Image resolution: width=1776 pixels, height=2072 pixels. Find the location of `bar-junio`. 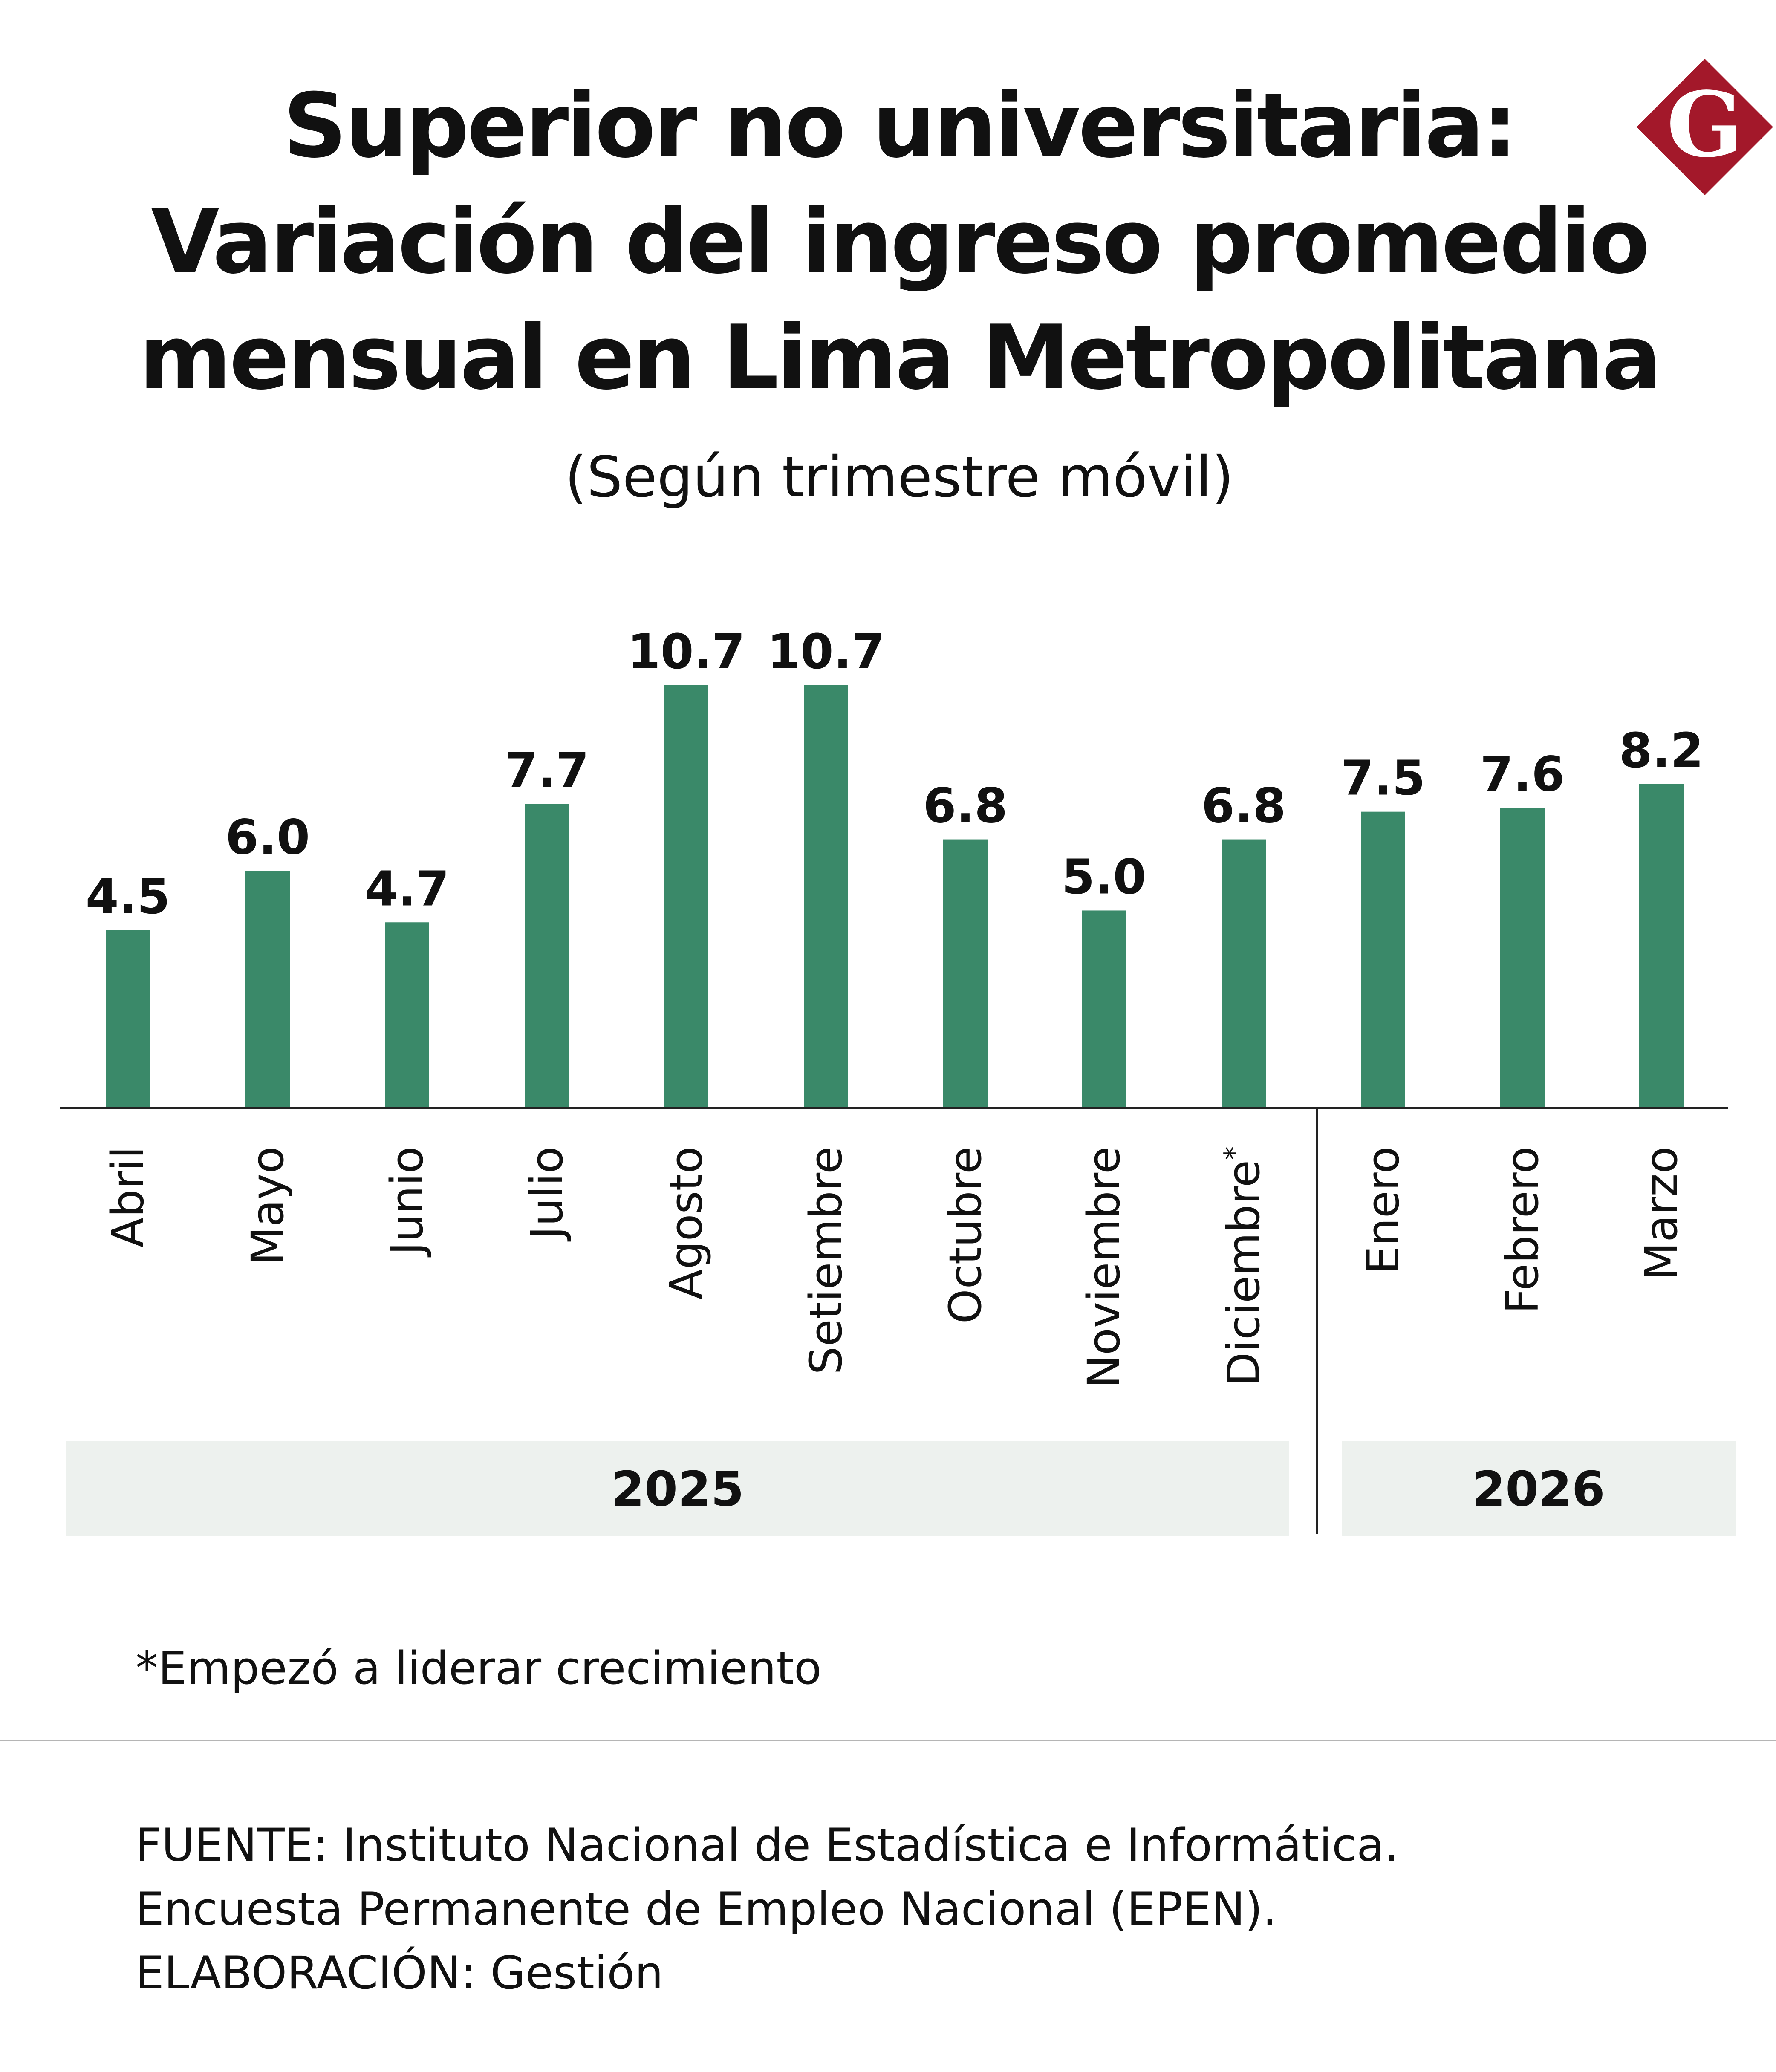

bar-junio is located at coordinates (407, 1015).